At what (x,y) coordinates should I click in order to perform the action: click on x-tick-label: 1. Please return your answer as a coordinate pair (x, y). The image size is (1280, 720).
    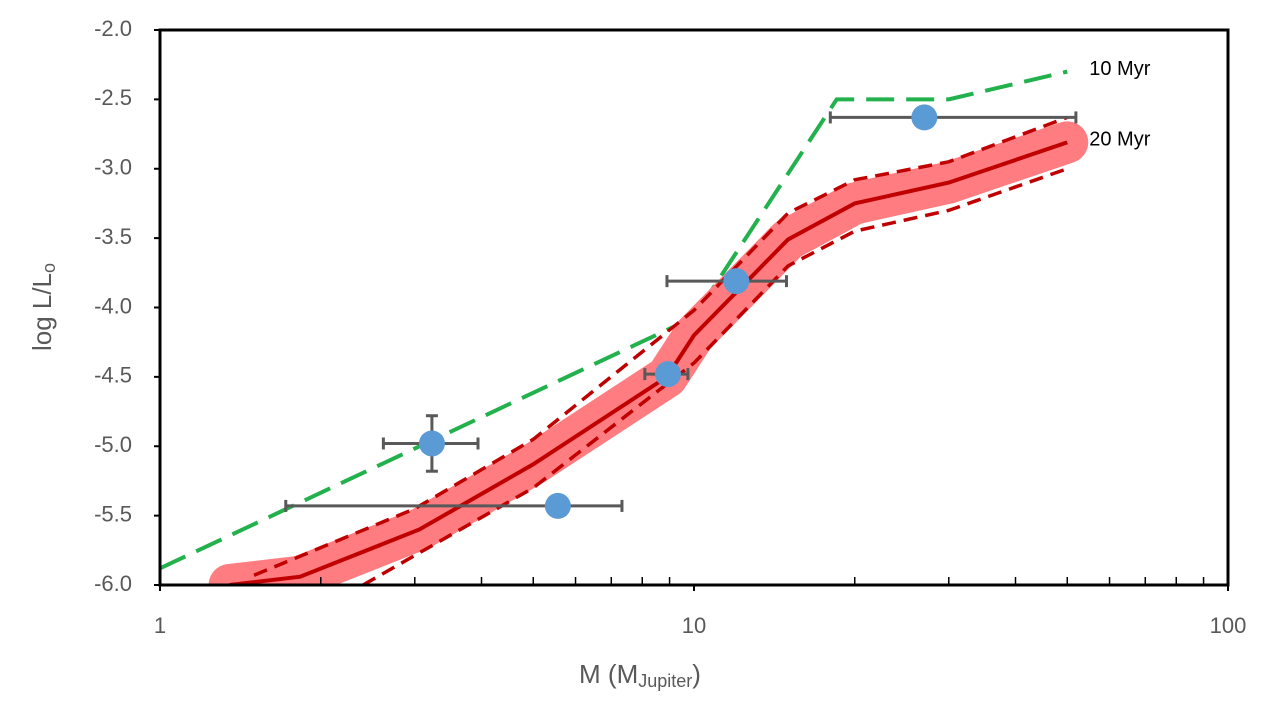
    Looking at the image, I should click on (160, 625).